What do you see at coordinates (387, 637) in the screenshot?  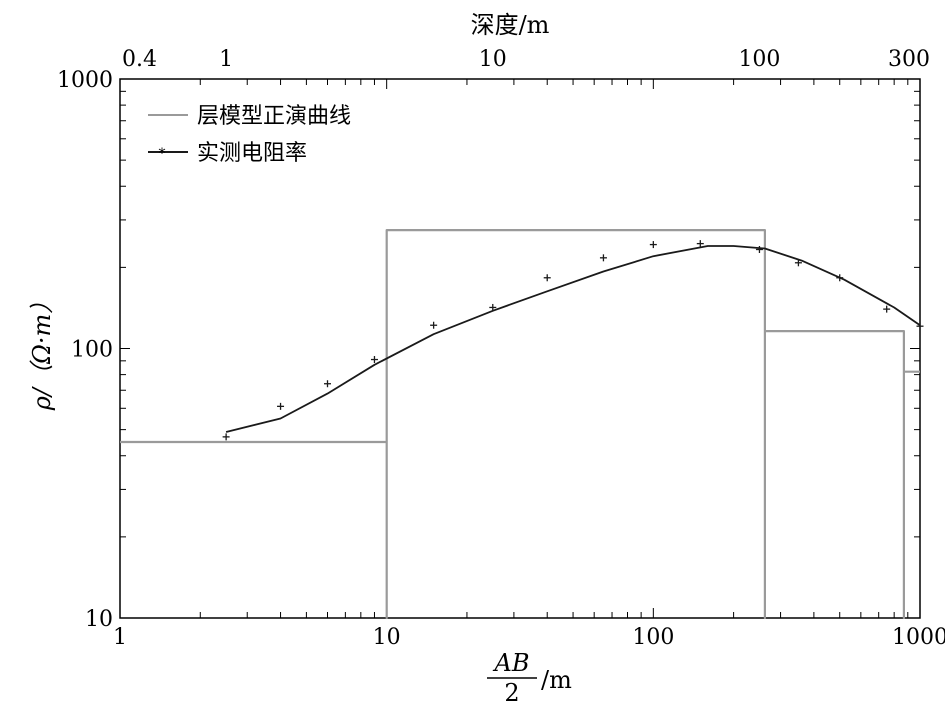 I see `x-tick-label: 10` at bounding box center [387, 637].